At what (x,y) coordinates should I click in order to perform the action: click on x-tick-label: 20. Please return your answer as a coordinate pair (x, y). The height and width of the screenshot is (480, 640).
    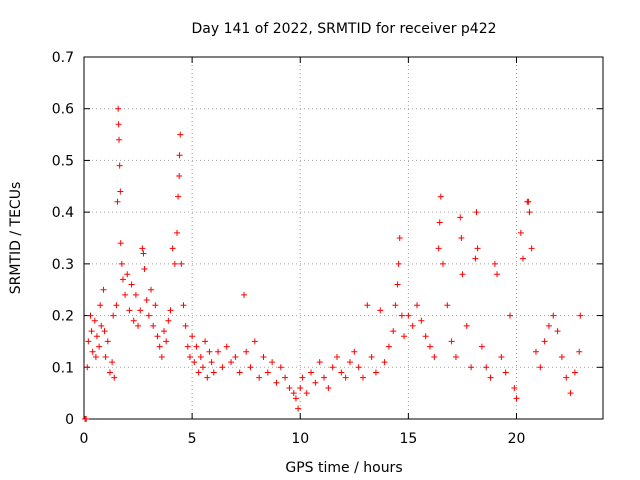
    Looking at the image, I should click on (517, 439).